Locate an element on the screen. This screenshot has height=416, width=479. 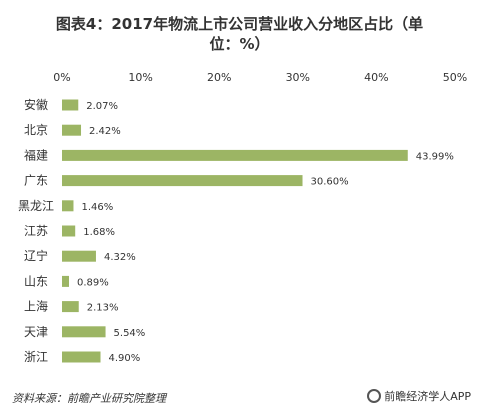
category-label: 福建 is located at coordinates (36, 154).